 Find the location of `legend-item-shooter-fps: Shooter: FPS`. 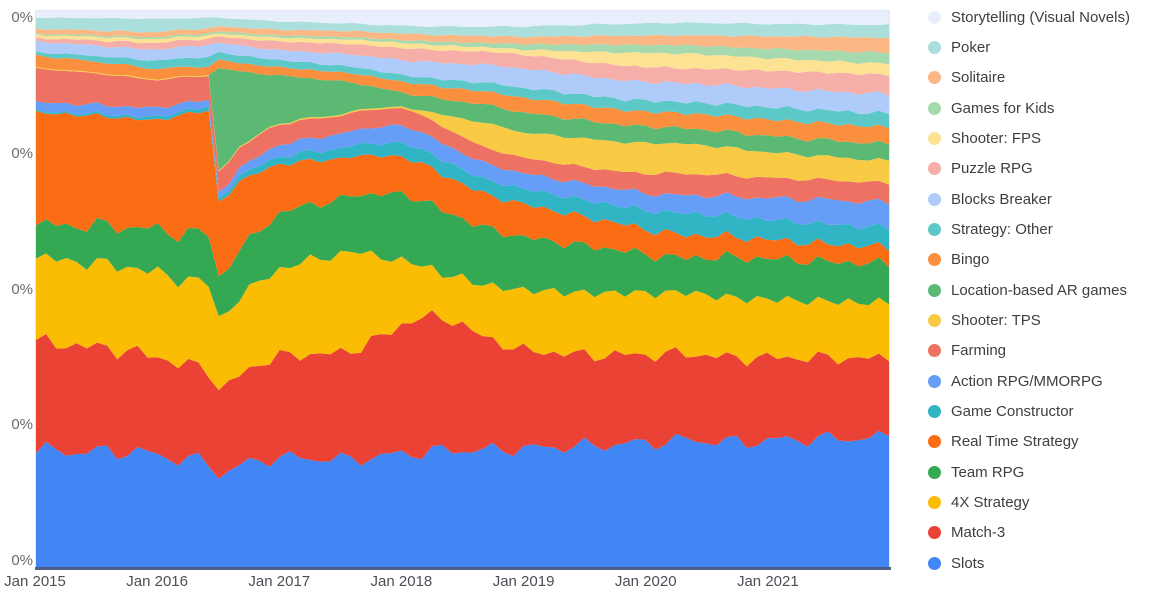

legend-item-shooter-fps: Shooter: FPS is located at coordinates (984, 138).